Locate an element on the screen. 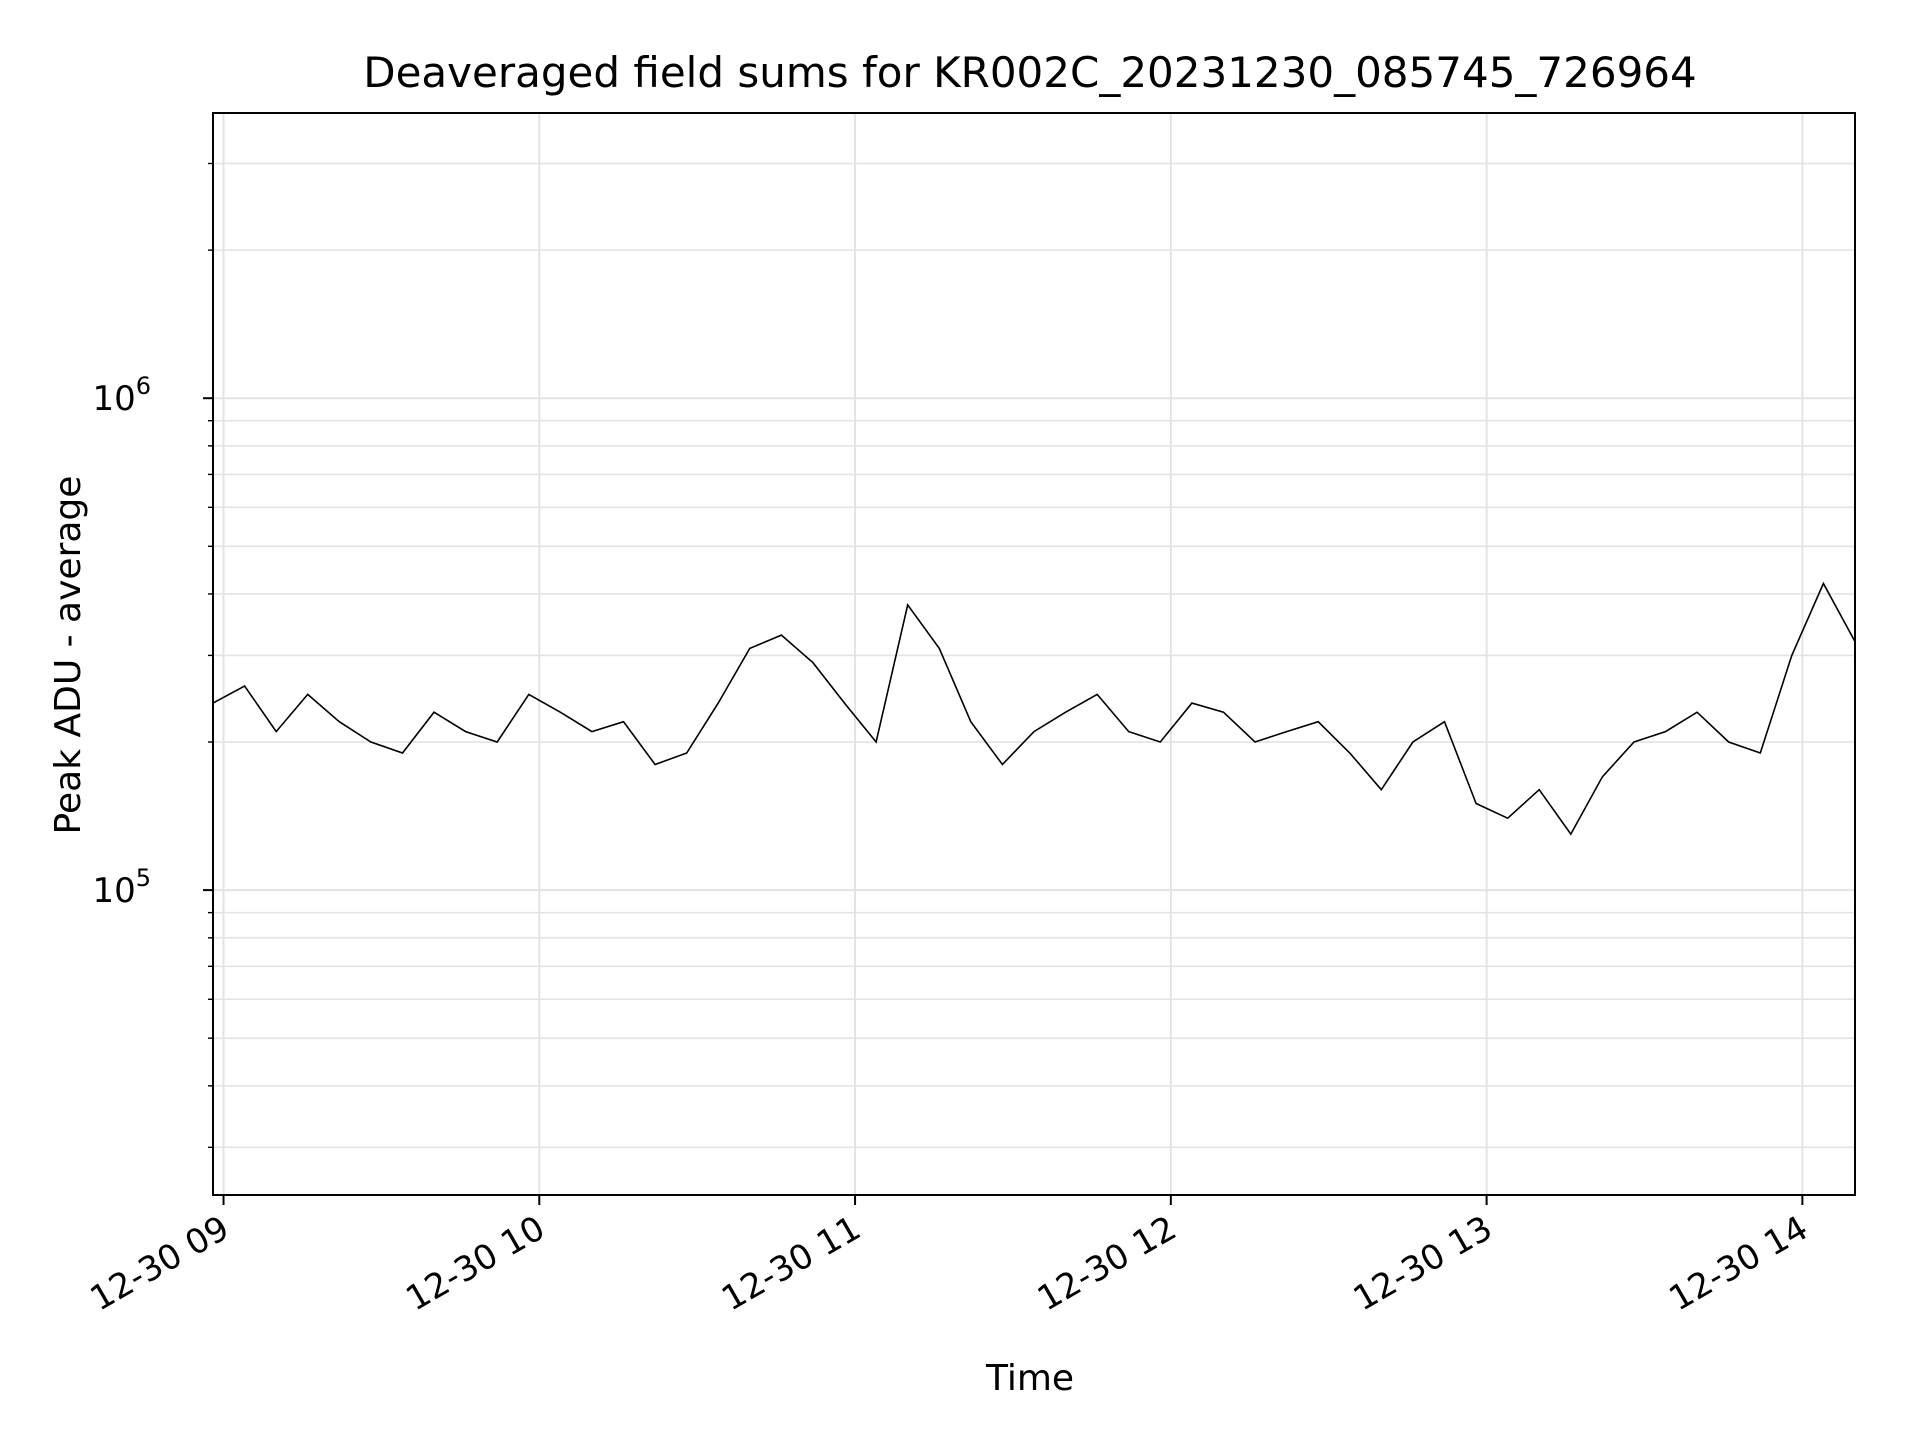  y-tick-exponent: 6 is located at coordinates (143, 386).